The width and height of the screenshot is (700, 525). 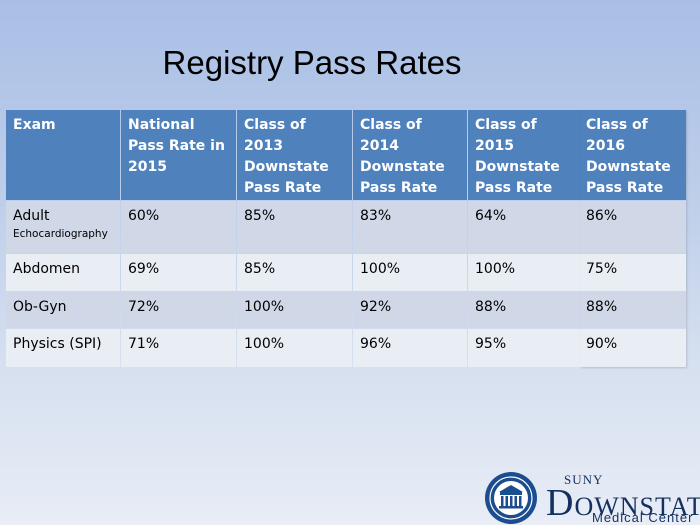 I want to click on header-exam: Exam, so click(x=63, y=155).